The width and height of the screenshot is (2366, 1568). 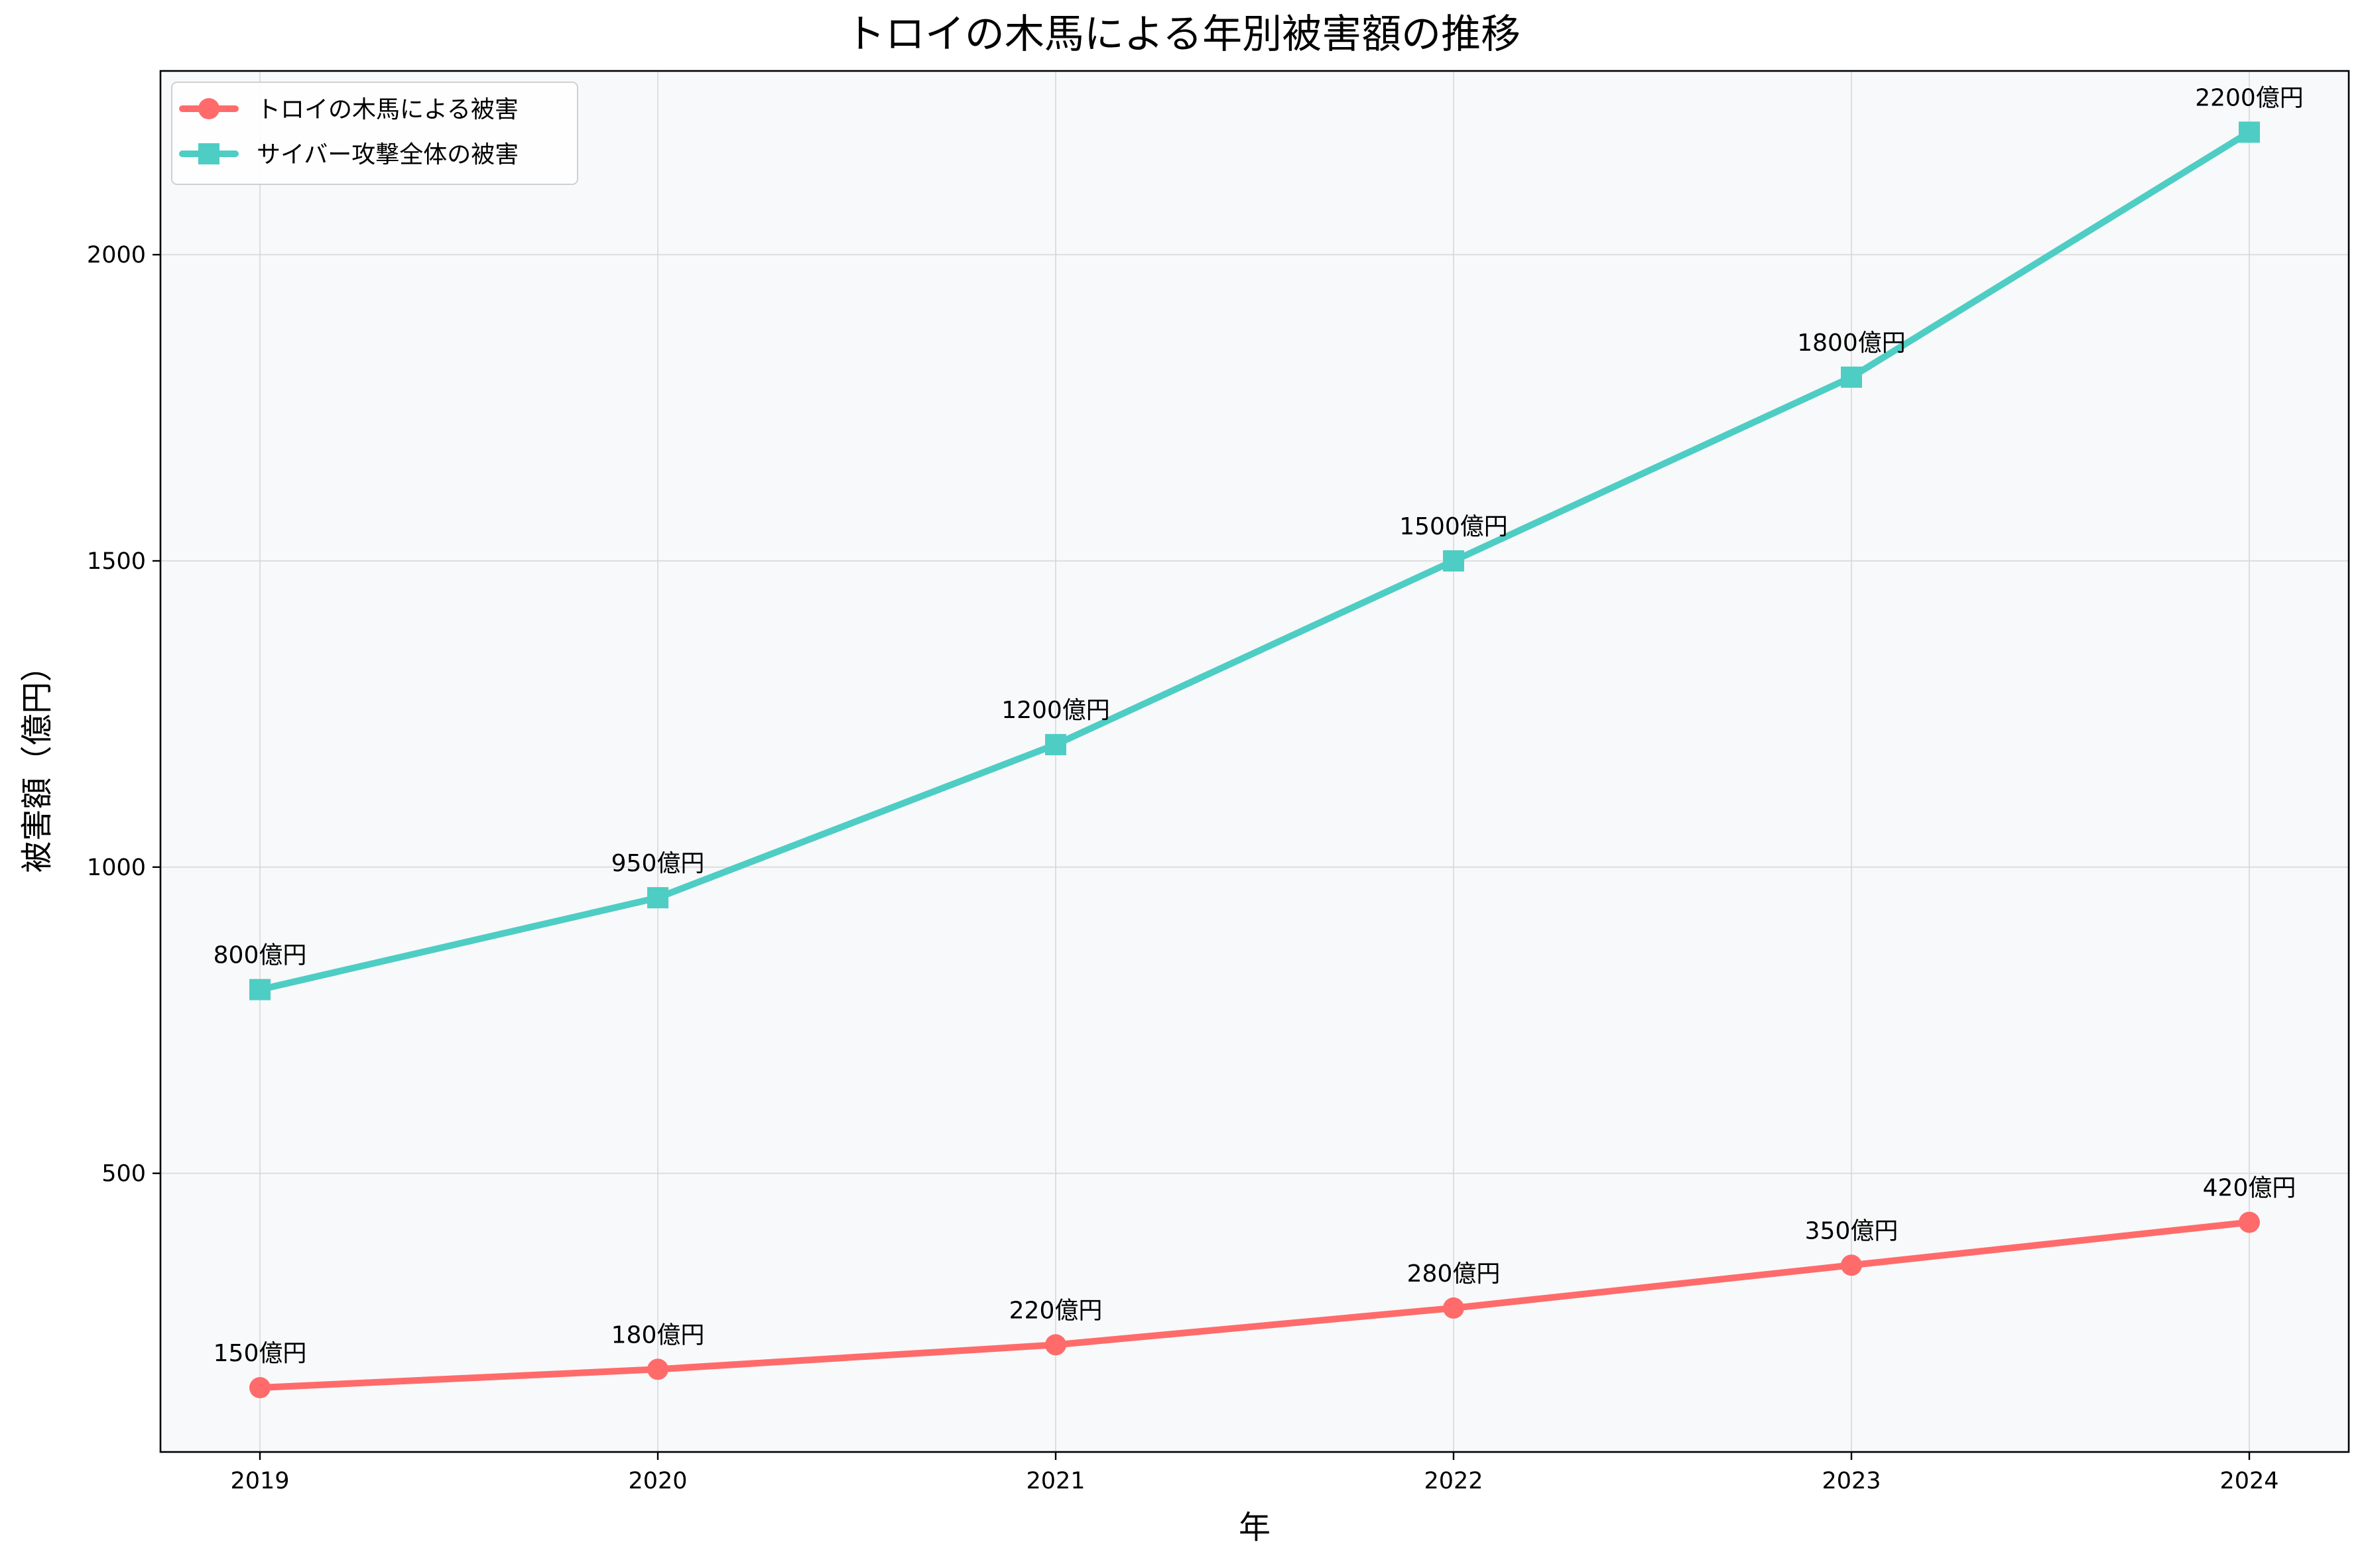 I want to click on x-axis-label: 年, so click(x=1255, y=1527).